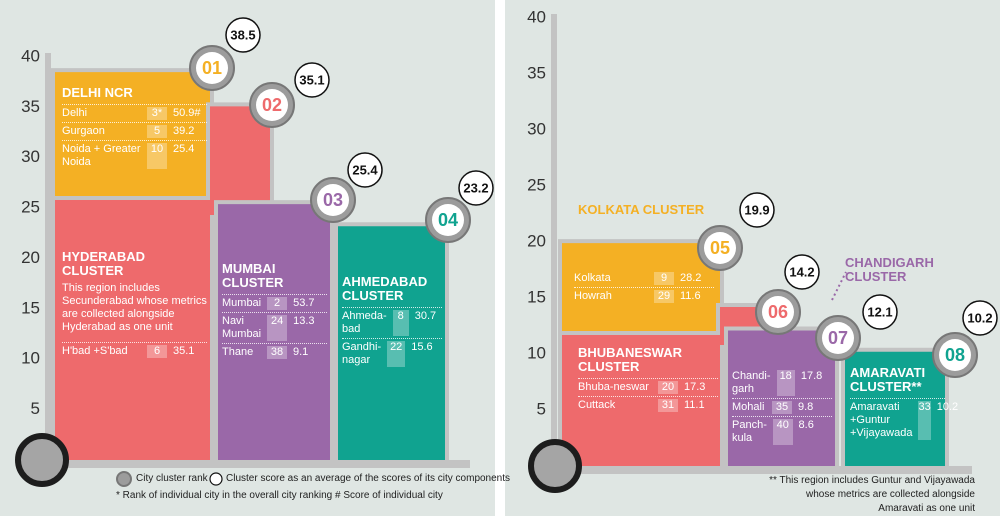 The image size is (1000, 516). I want to click on city-score: 10.2, so click(947, 407).